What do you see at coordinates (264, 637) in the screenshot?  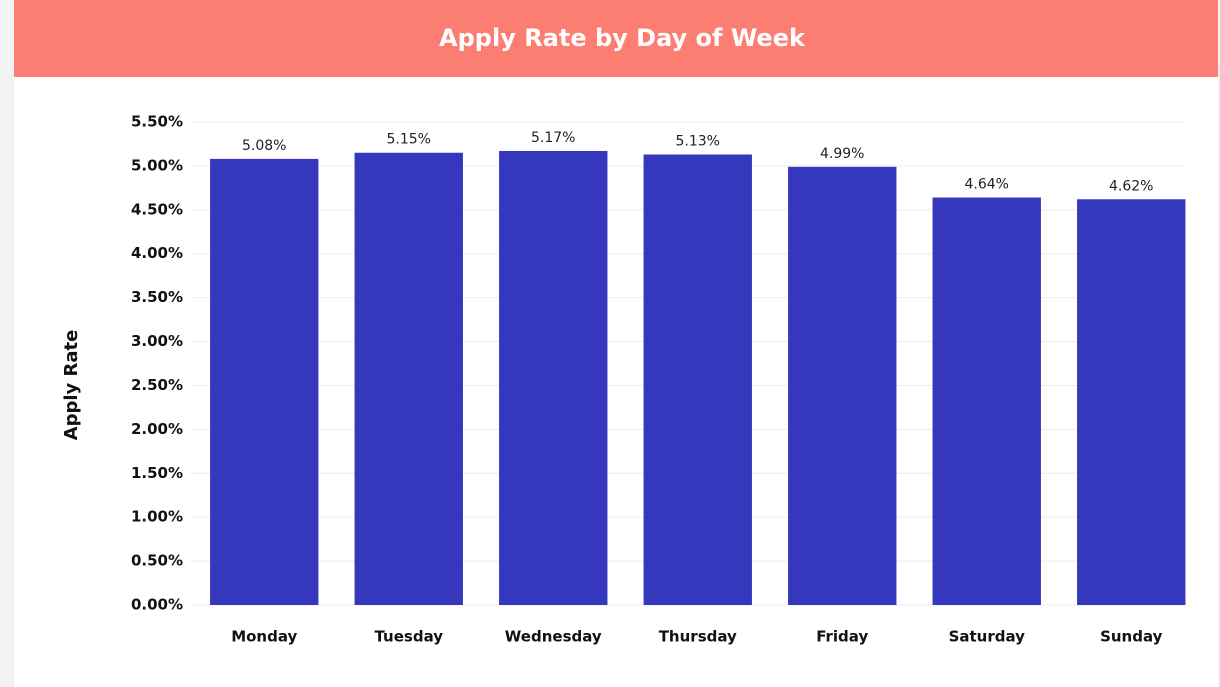 I see `x-tick-label: Monday` at bounding box center [264, 637].